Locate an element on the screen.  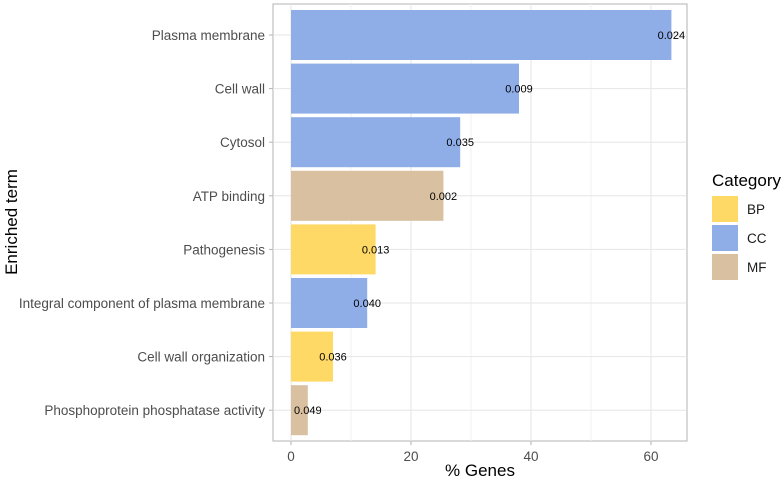
y-tick-label: Pathogenesis is located at coordinates (224, 249).